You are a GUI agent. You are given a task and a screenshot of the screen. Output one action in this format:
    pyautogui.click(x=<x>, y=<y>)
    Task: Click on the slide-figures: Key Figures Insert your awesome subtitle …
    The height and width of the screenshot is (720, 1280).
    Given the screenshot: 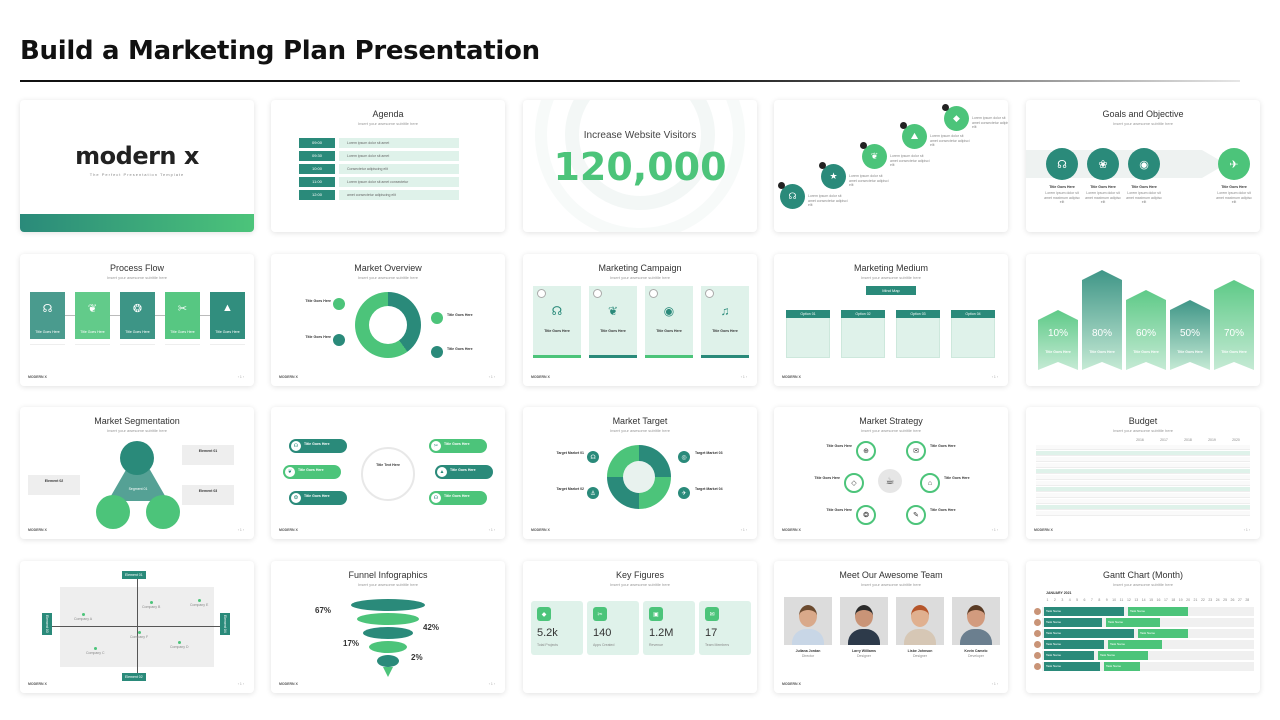 What is the action you would take?
    pyautogui.click(x=640, y=627)
    